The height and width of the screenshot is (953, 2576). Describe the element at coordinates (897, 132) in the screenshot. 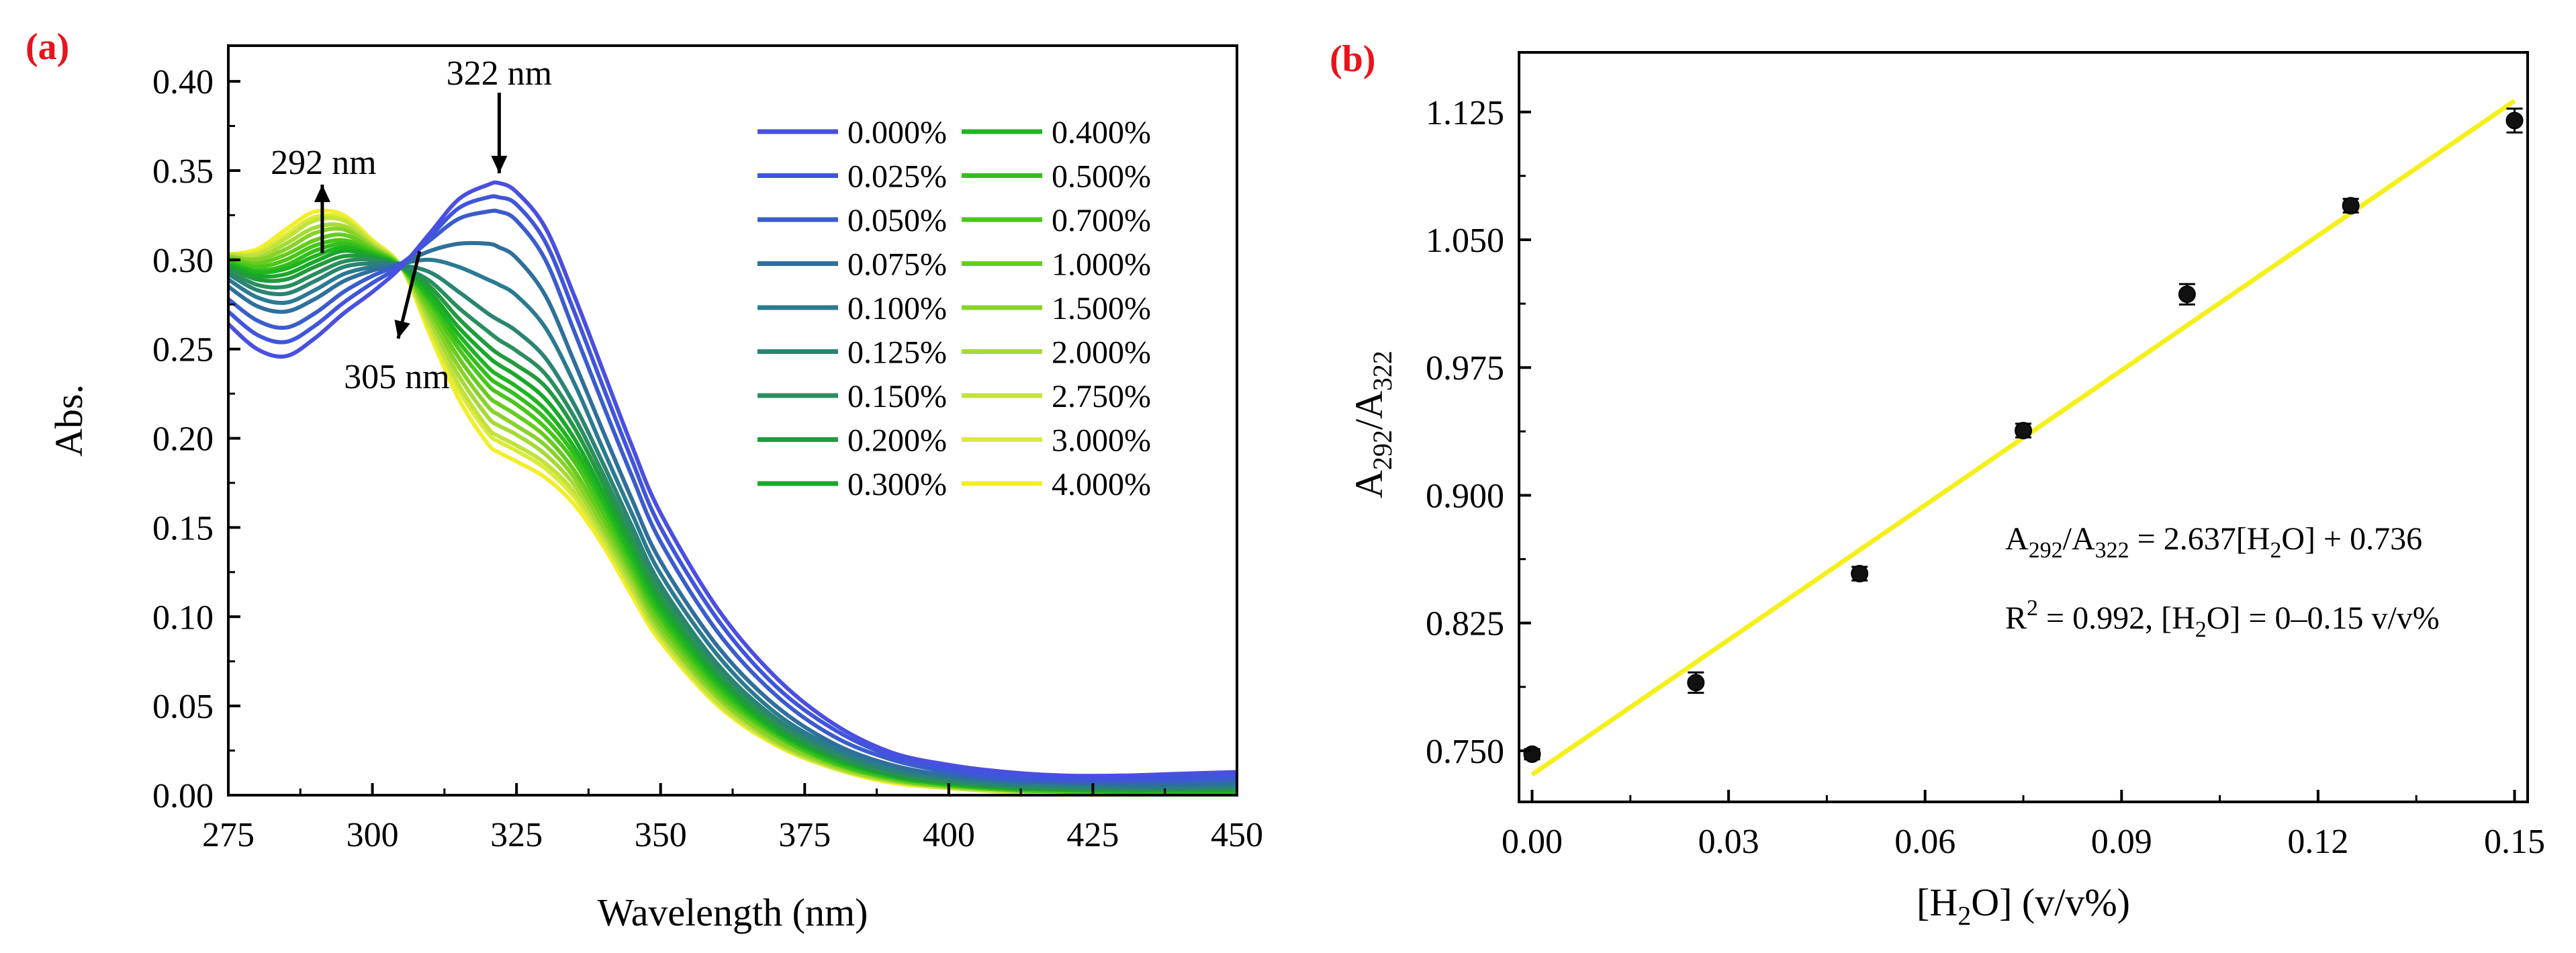

I see `legend-label-0.000%: 0.000%` at that location.